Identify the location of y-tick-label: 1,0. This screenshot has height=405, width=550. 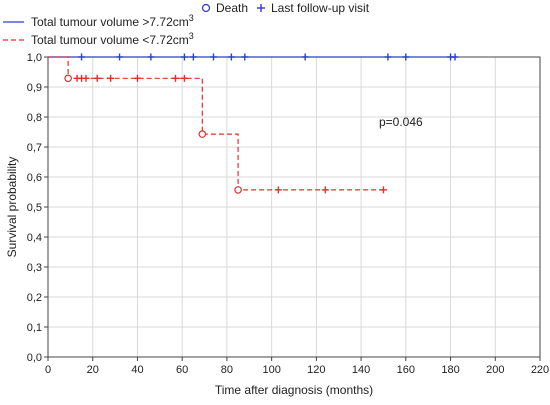
(34, 58).